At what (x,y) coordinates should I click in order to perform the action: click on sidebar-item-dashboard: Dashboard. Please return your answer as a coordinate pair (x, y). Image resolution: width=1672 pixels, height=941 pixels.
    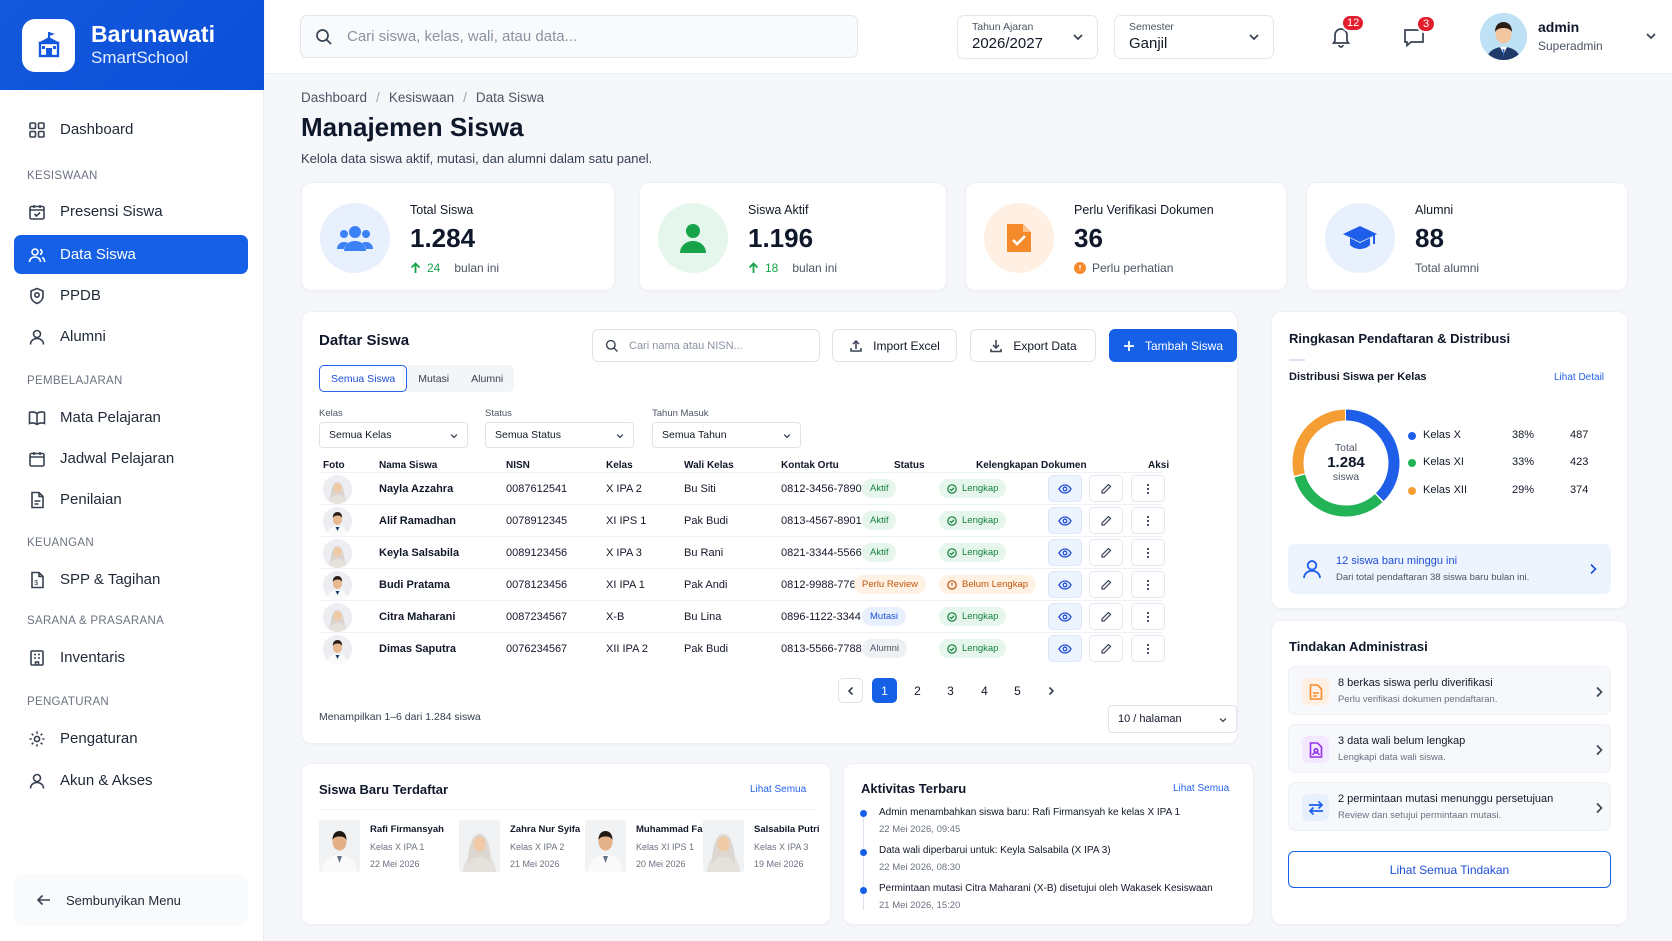
    Looking at the image, I should click on (131, 129).